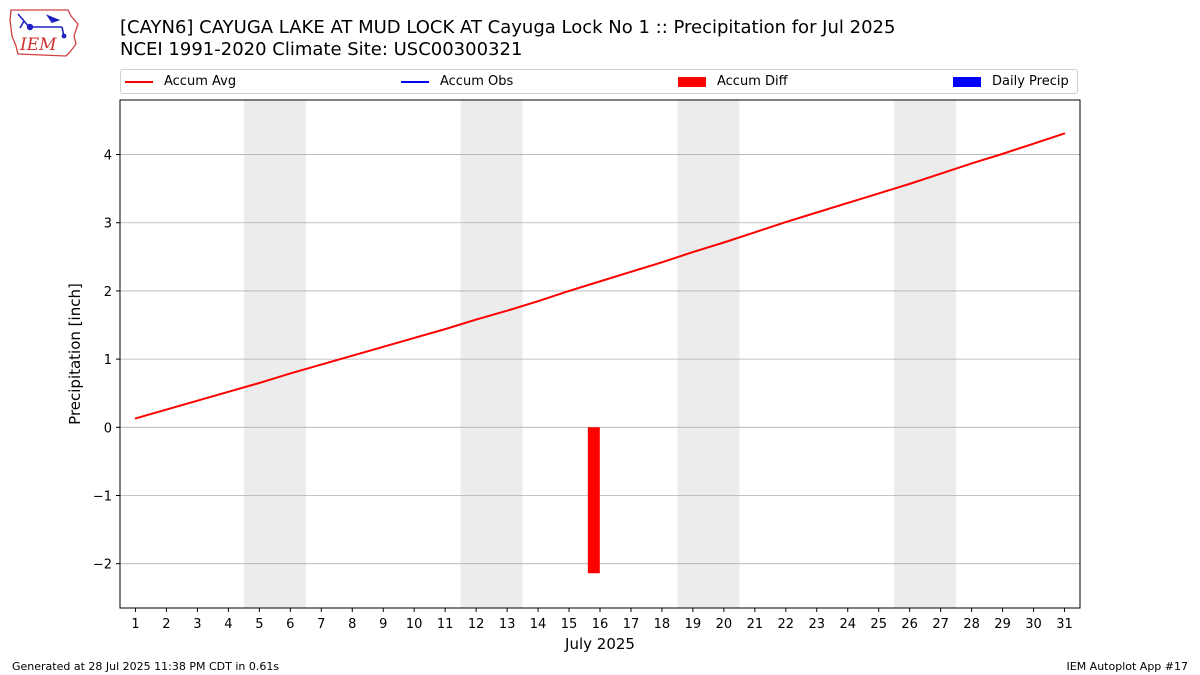 Image resolution: width=1200 pixels, height=675 pixels. Describe the element at coordinates (352, 624) in the screenshot. I see `xtick-label-8: 8` at that location.